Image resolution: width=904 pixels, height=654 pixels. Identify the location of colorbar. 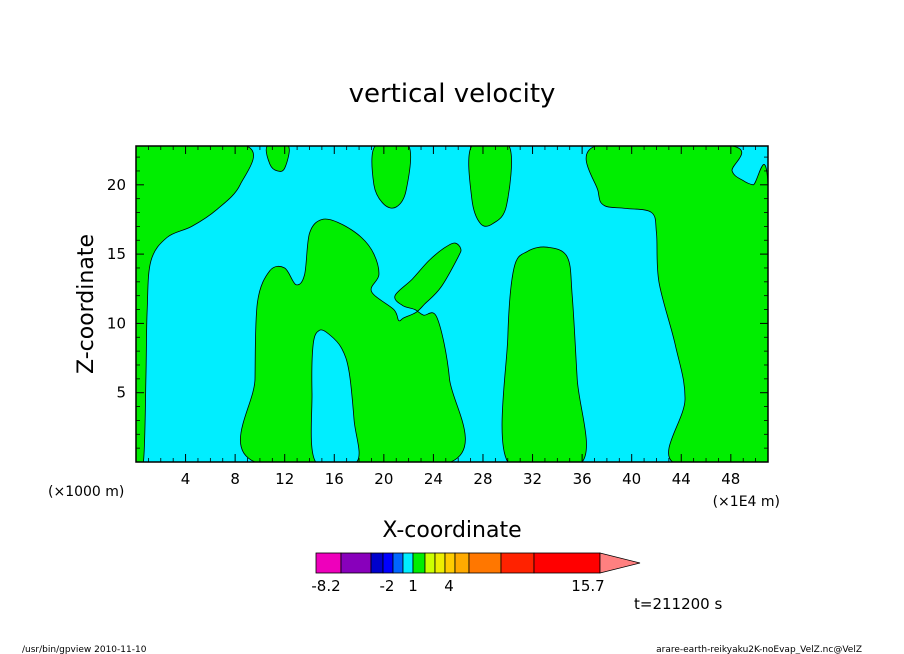
(478, 563).